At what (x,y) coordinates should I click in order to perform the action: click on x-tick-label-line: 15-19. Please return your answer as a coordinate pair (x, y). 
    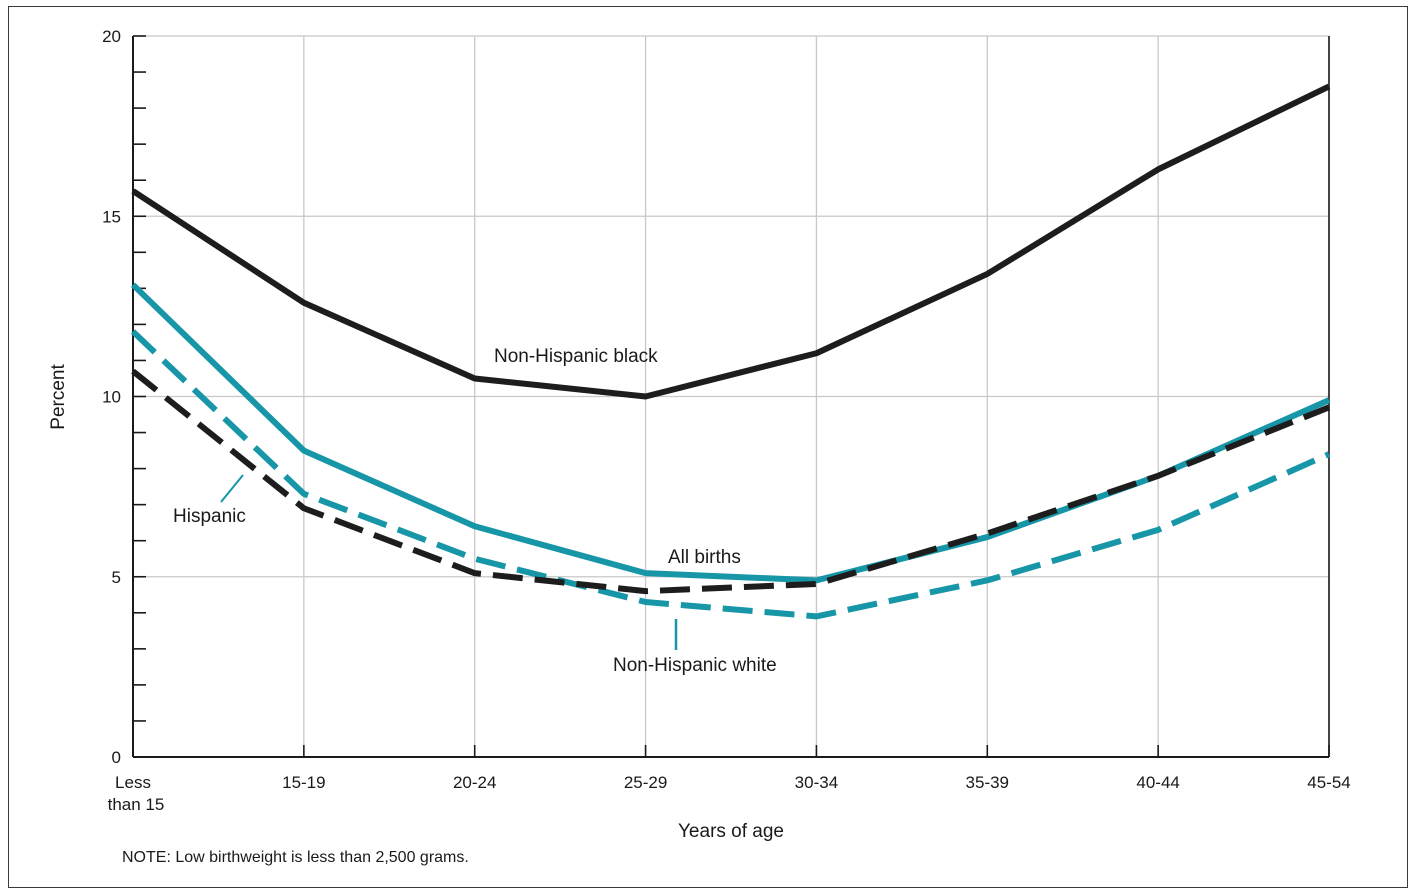
    Looking at the image, I should click on (303, 782).